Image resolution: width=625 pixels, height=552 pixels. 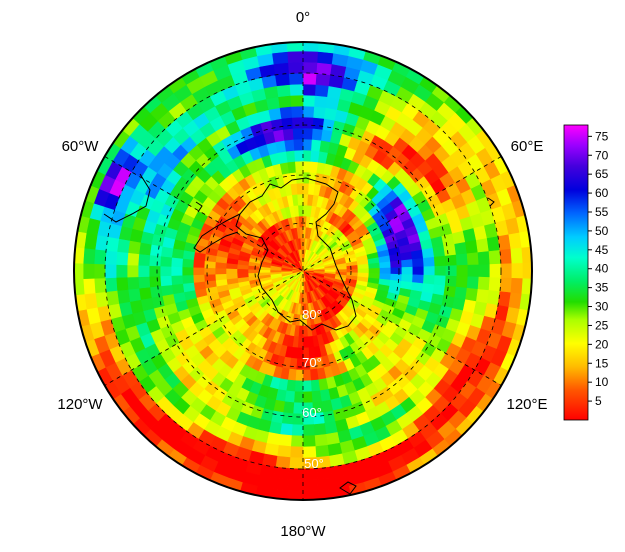 I want to click on new-zealand-coastline, so click(x=348, y=488).